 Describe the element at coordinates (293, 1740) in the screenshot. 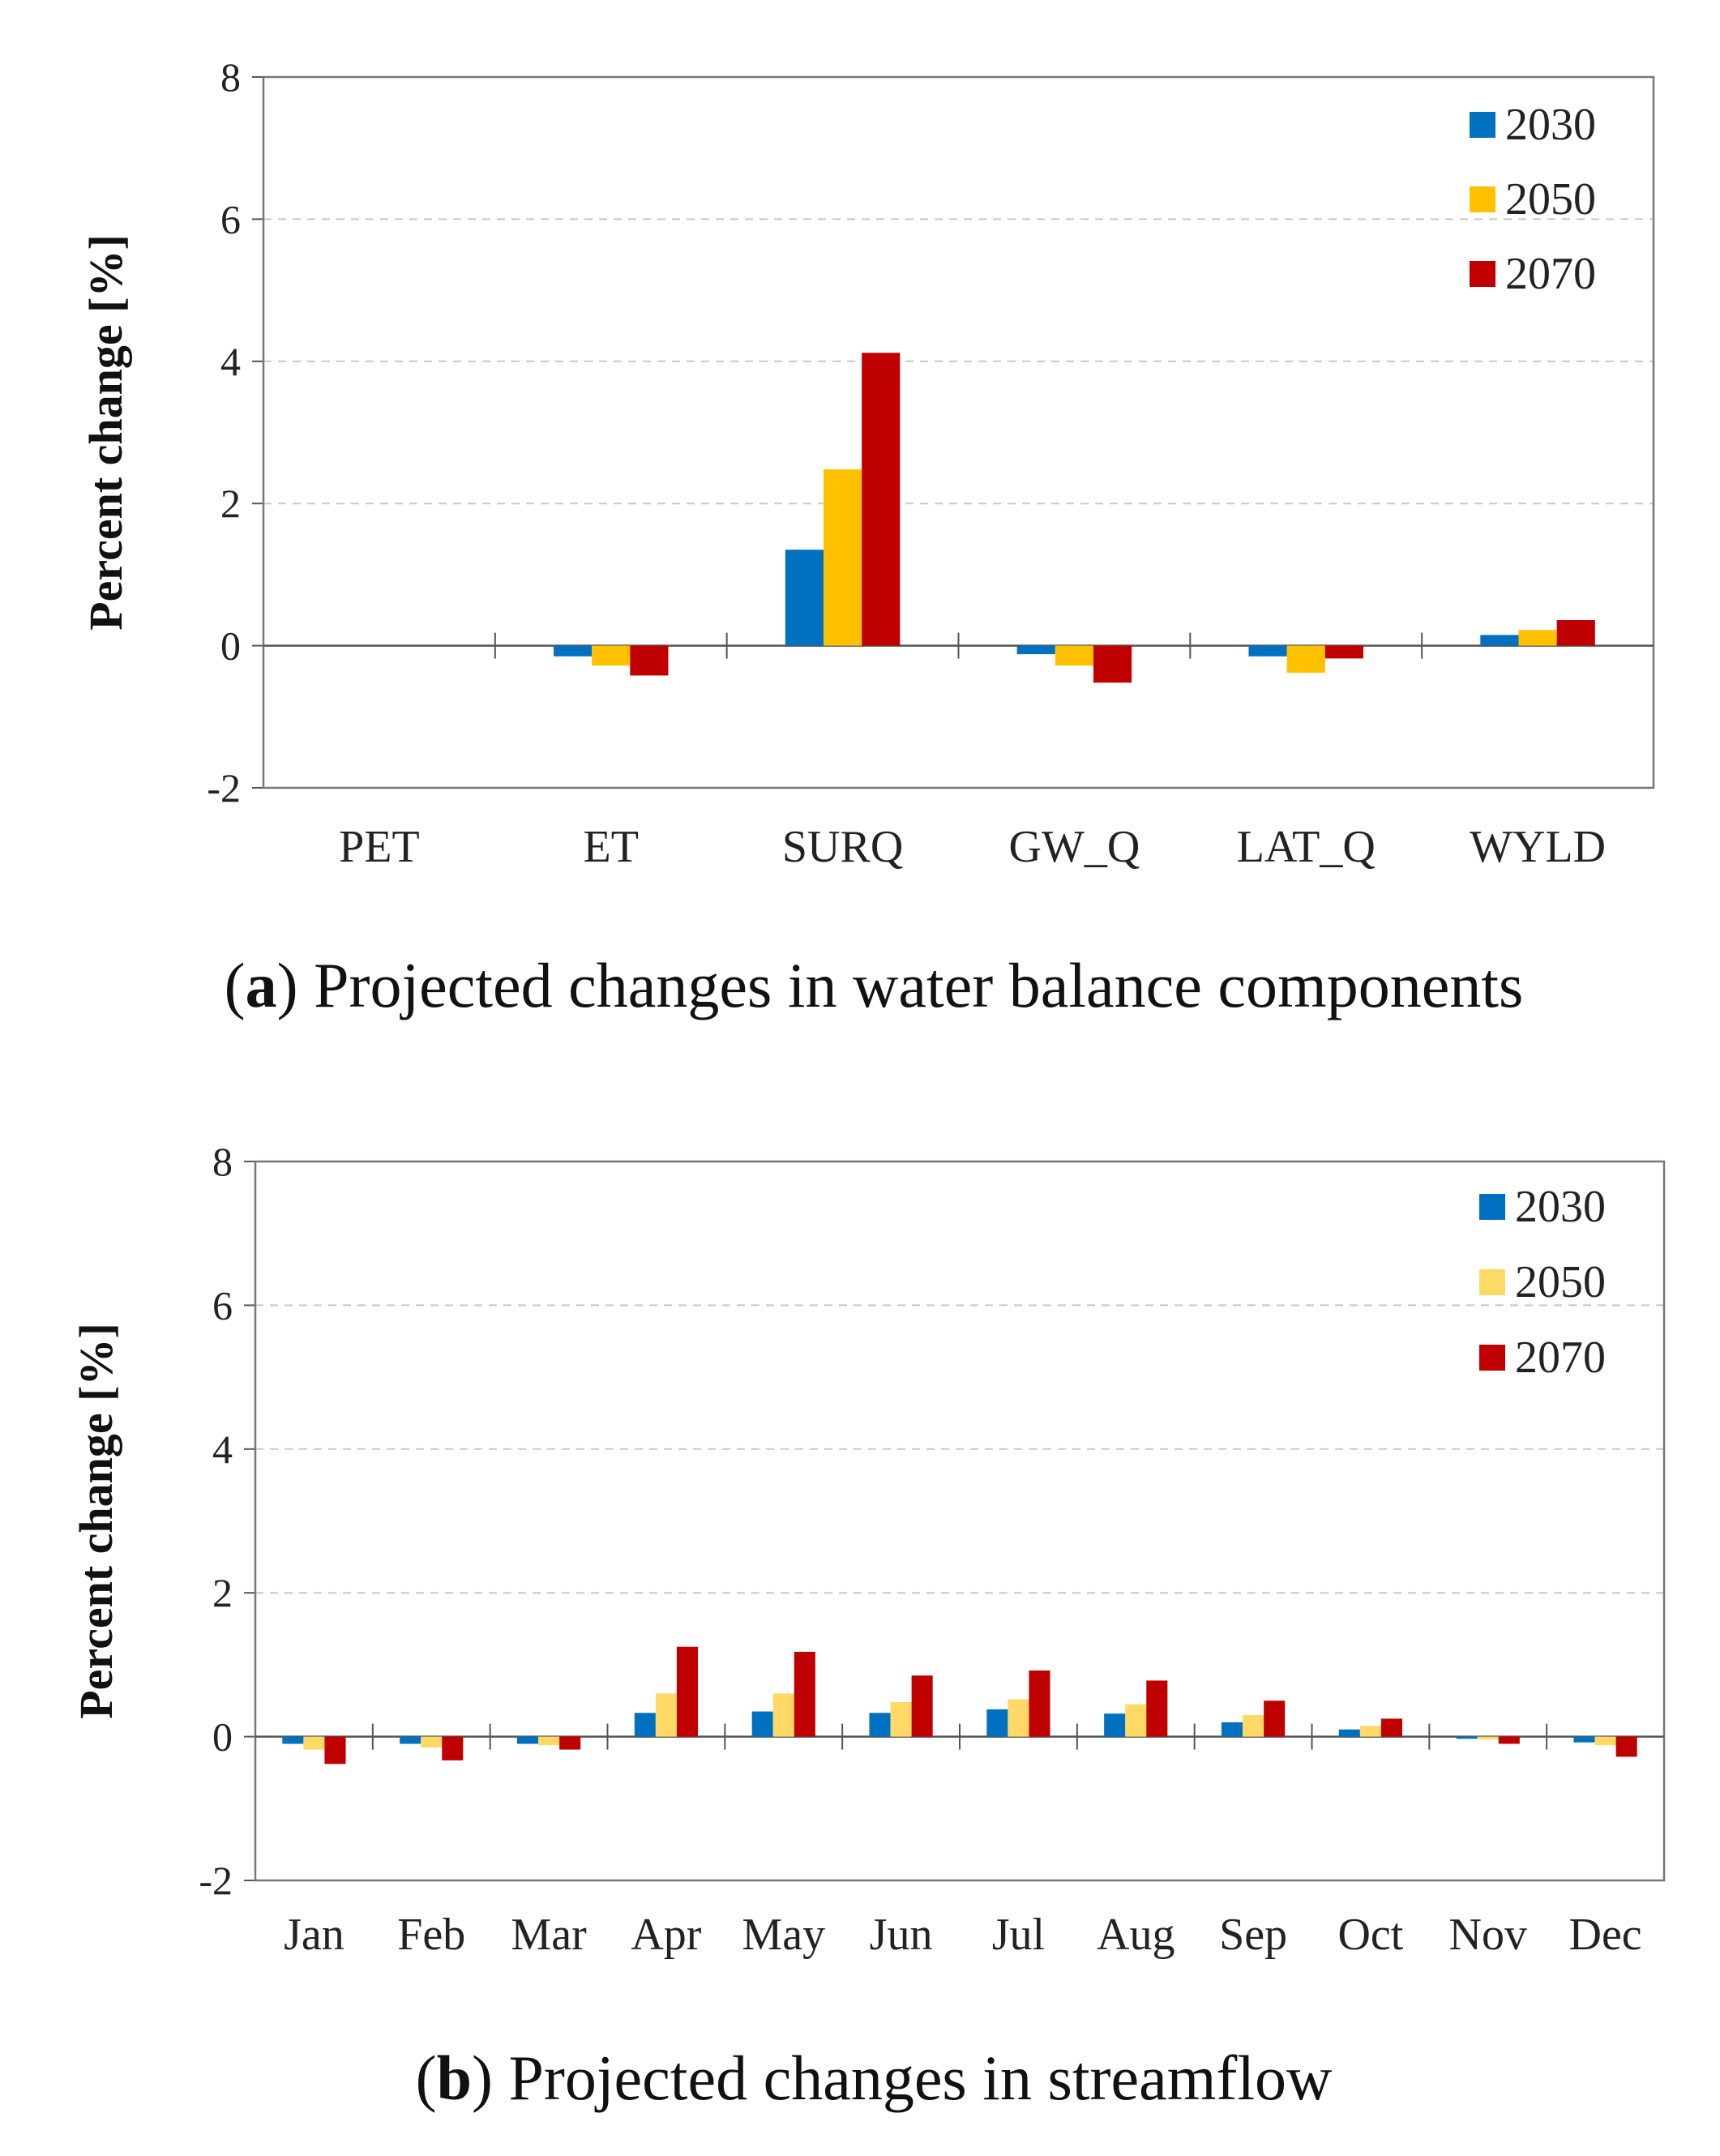

I see `bar-2030-jan` at that location.